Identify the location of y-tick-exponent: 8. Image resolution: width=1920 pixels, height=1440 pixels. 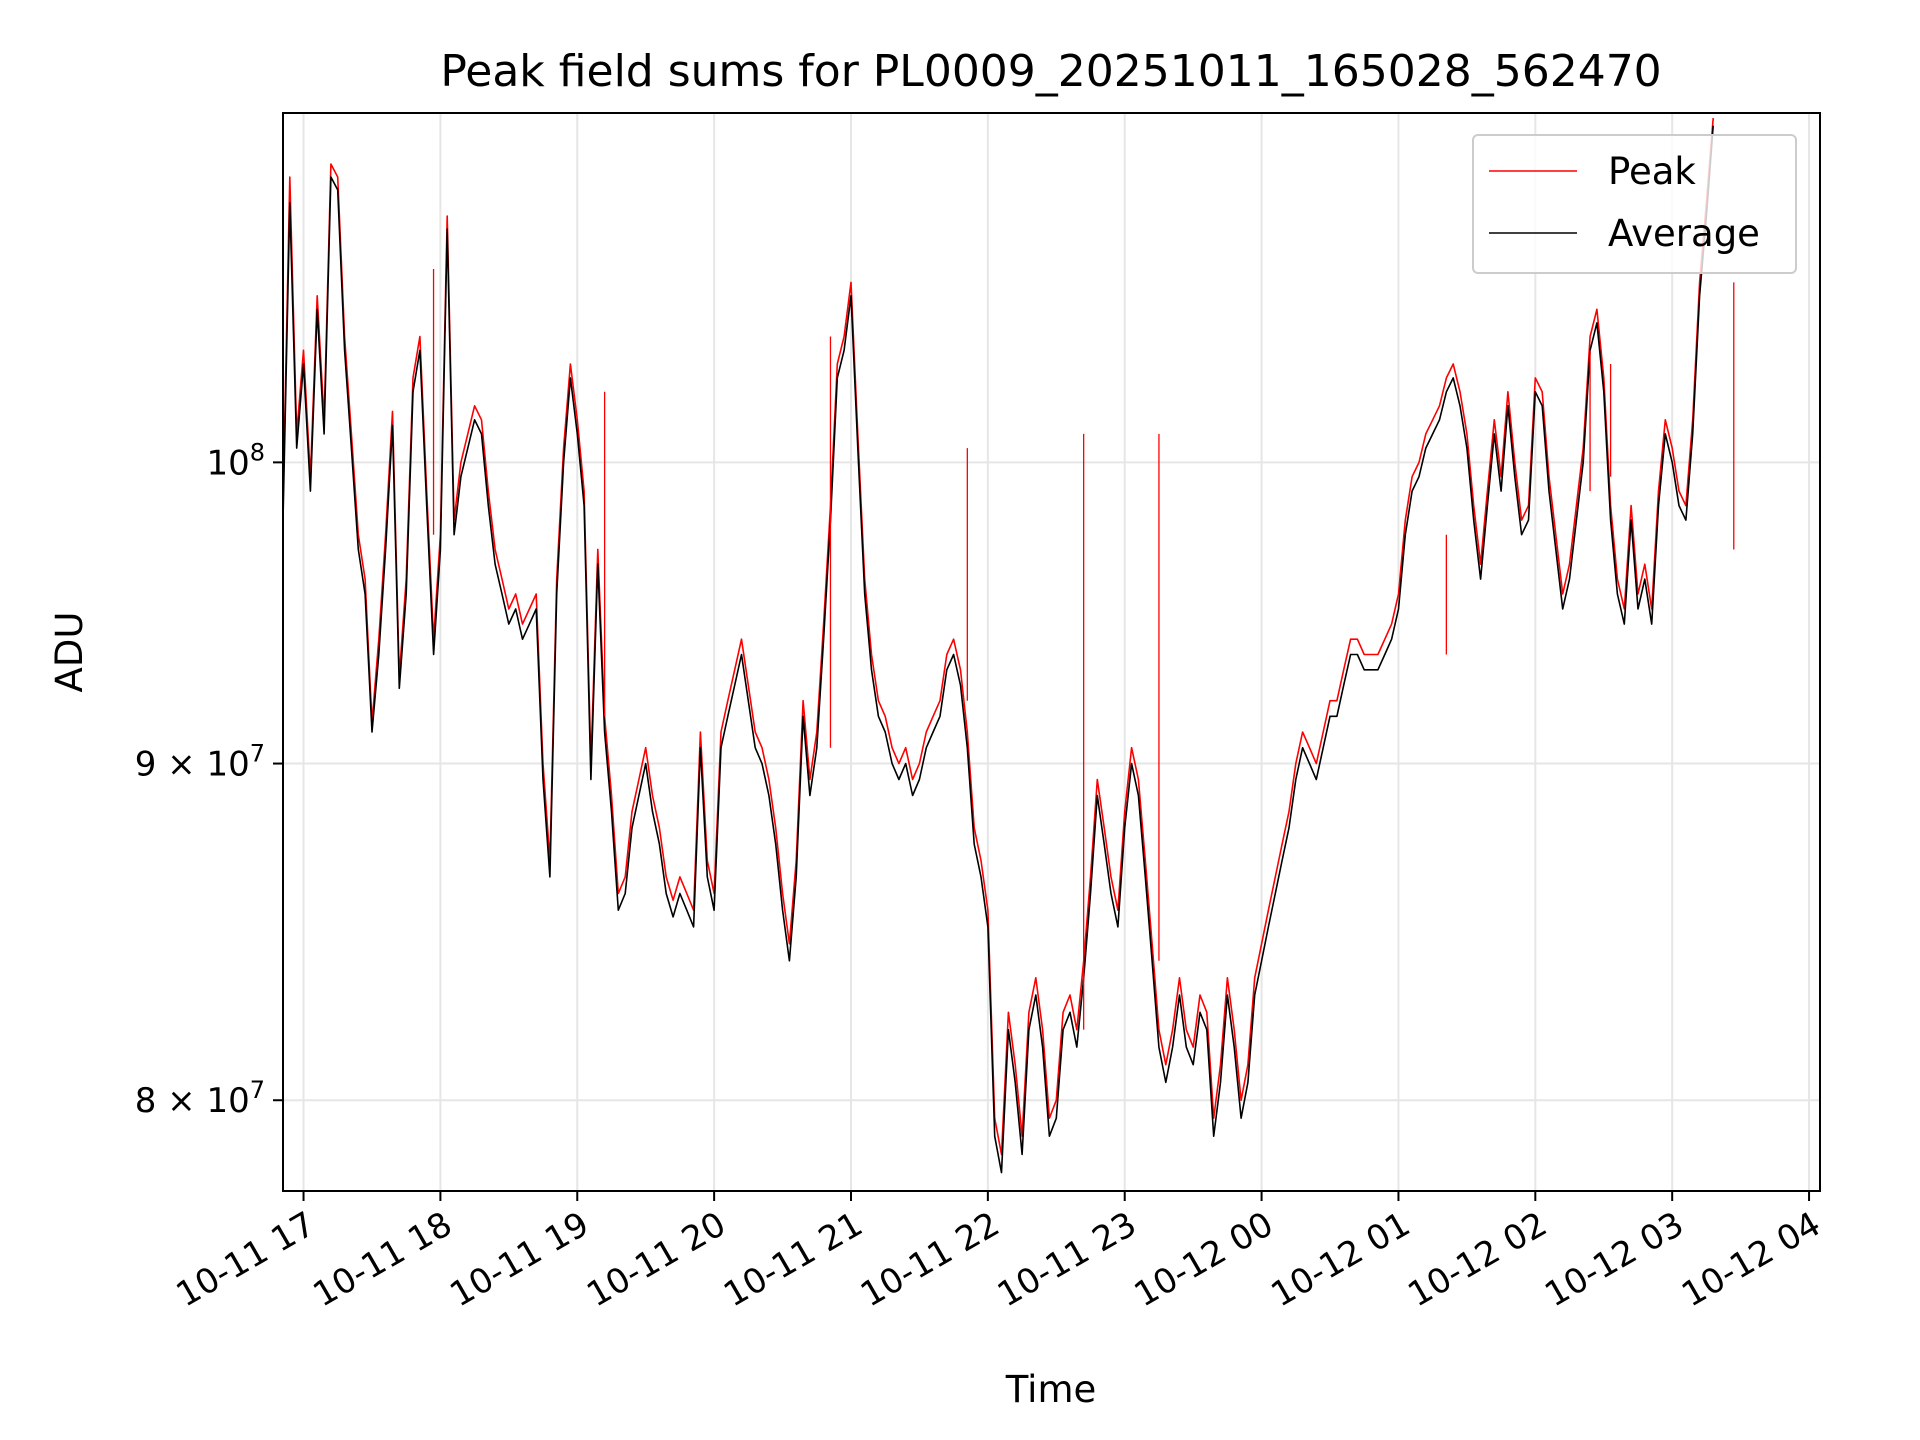
(257, 452).